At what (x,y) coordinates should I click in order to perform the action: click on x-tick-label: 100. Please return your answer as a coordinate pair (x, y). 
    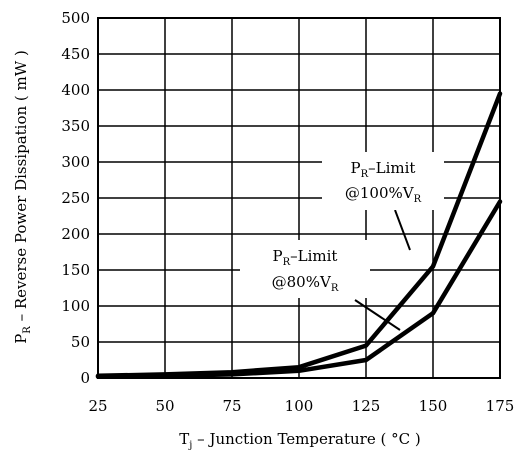
    Looking at the image, I should click on (299, 406).